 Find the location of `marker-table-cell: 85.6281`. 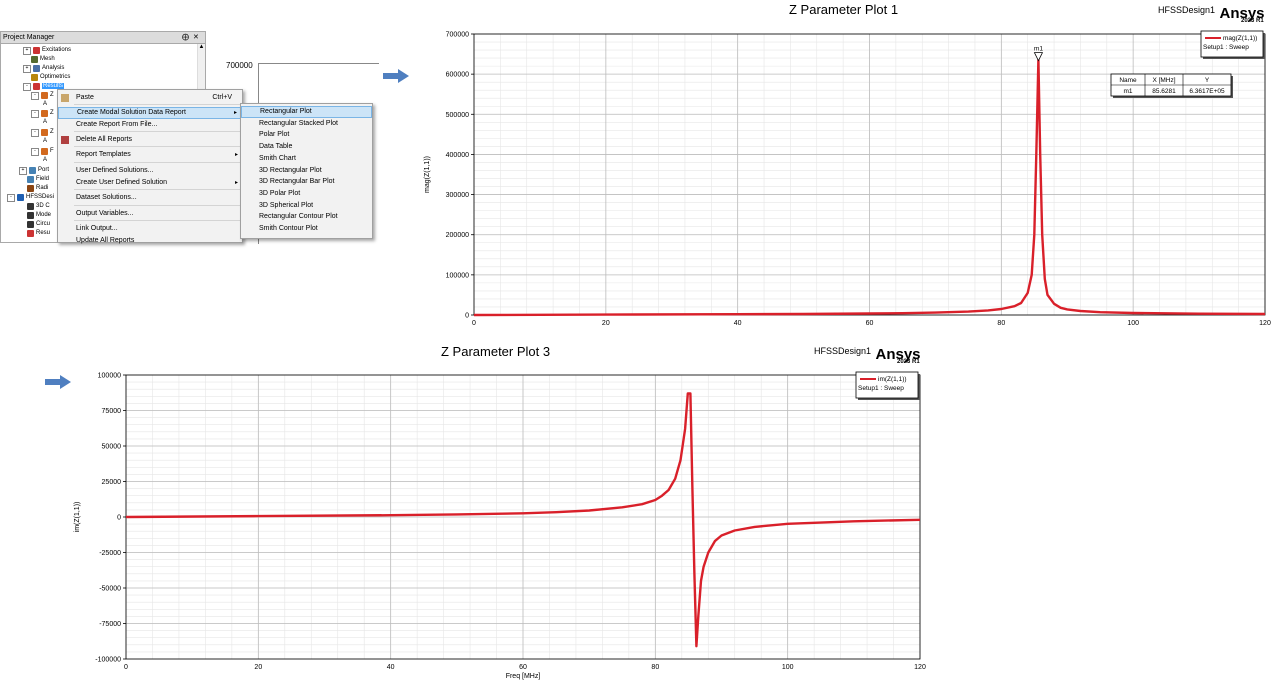

marker-table-cell: 85.6281 is located at coordinates (1164, 91).